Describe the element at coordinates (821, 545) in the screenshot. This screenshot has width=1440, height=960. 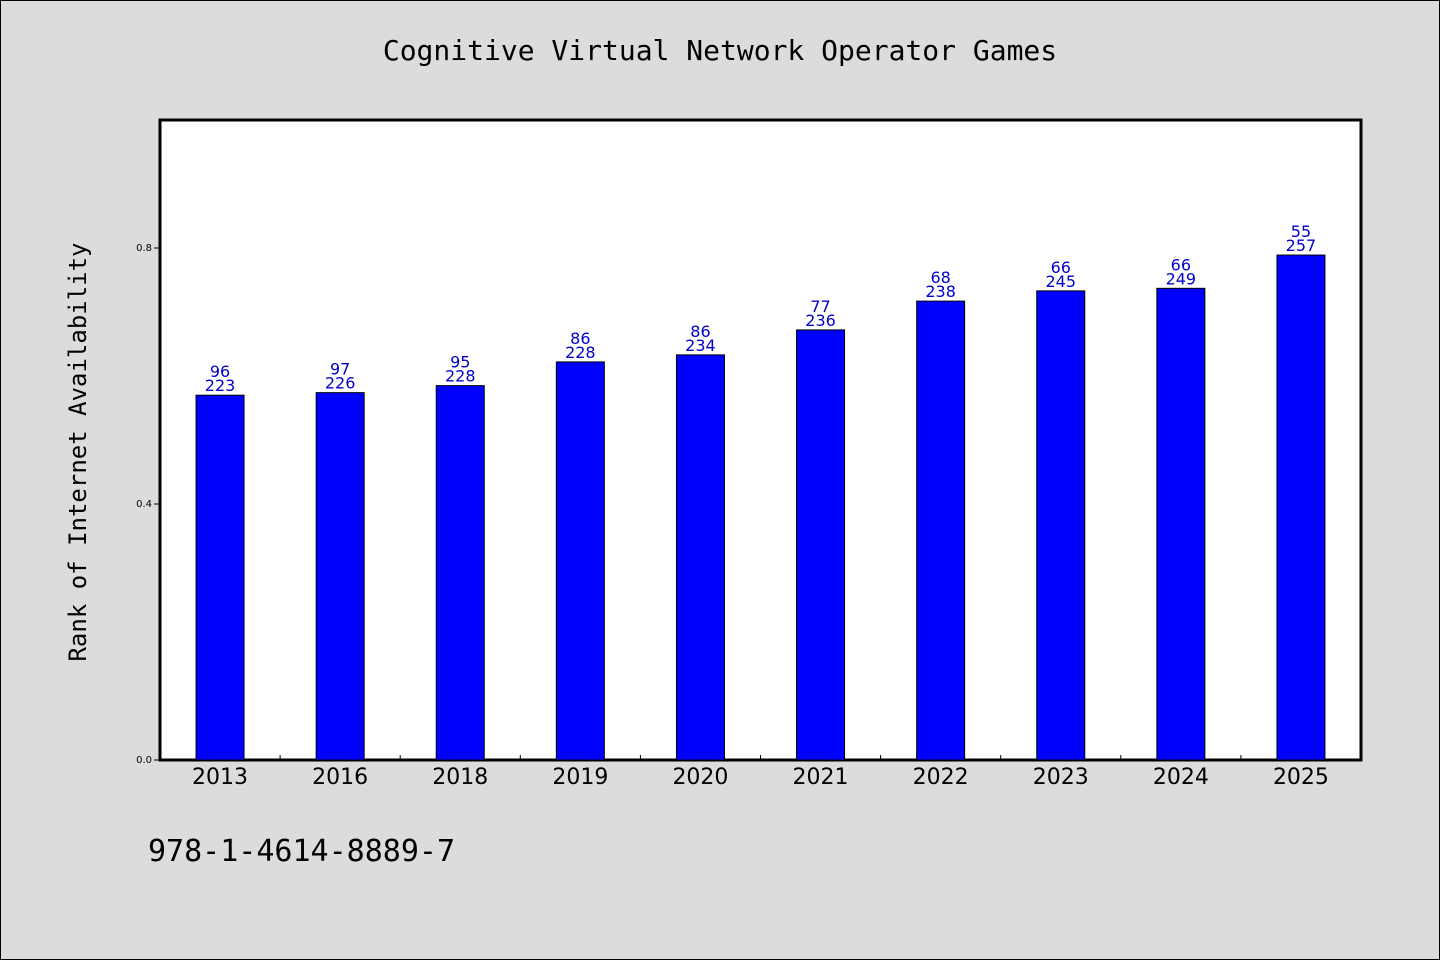
I see `bar-2021` at that location.